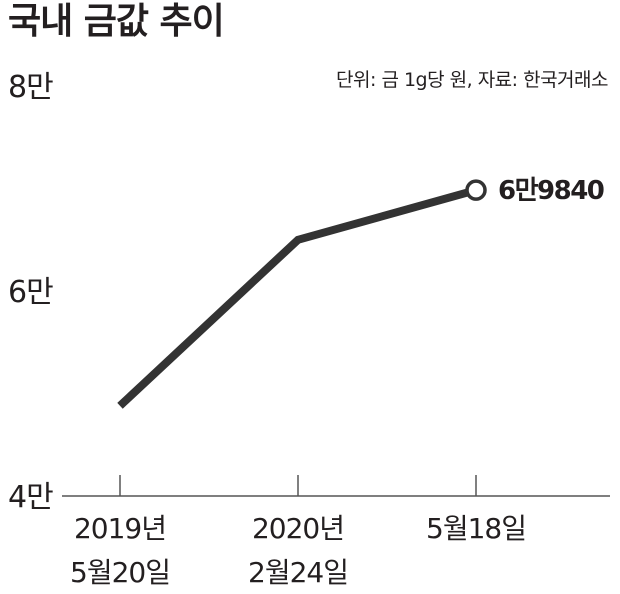 Image resolution: width=620 pixels, height=594 pixels. What do you see at coordinates (30, 87) in the screenshot?
I see `y-tick-label: 8만` at bounding box center [30, 87].